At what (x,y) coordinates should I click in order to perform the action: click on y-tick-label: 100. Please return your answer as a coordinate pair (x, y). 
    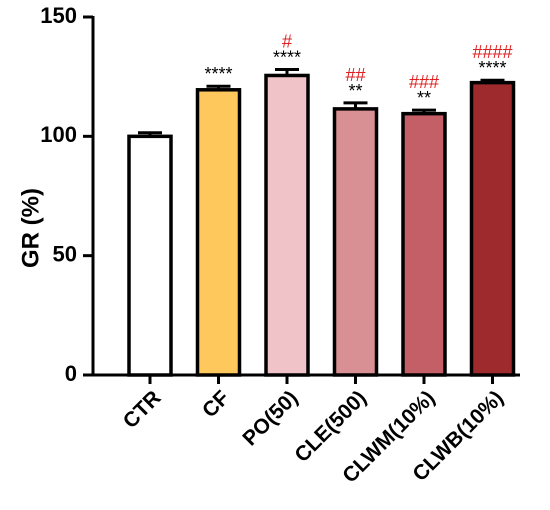
    Looking at the image, I should click on (58, 134).